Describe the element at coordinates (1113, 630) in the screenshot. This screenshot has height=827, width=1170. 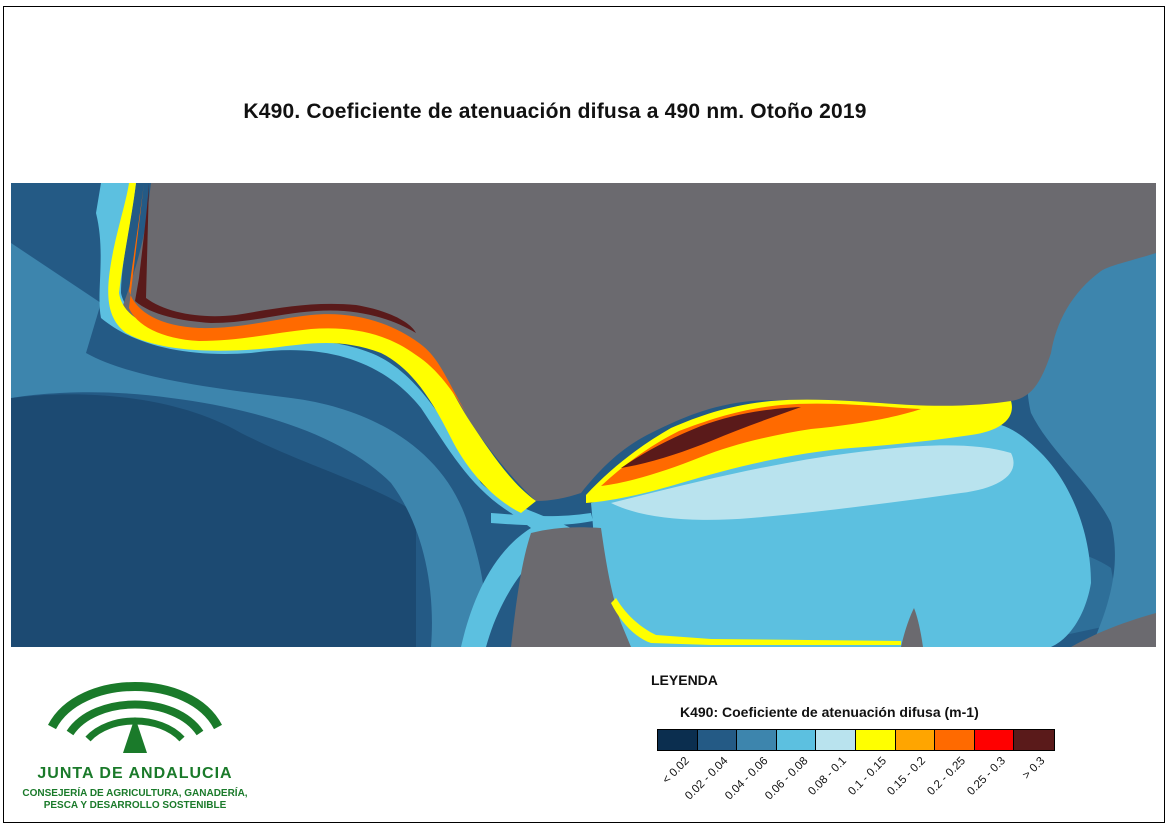
I see `land-africa-far-east` at that location.